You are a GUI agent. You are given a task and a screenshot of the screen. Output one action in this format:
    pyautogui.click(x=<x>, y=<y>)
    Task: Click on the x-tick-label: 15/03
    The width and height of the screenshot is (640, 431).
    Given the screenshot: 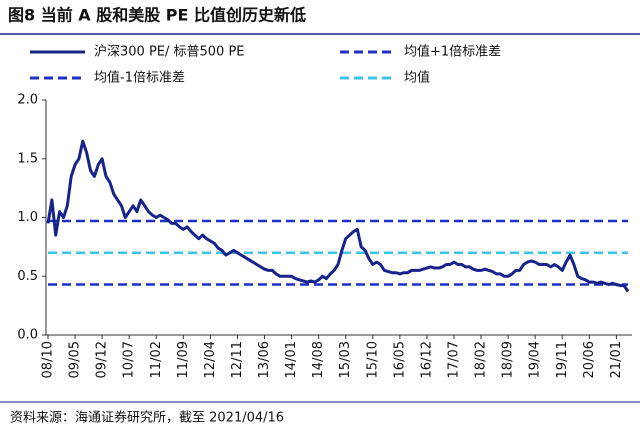 What is the action you would take?
    pyautogui.click(x=345, y=359)
    